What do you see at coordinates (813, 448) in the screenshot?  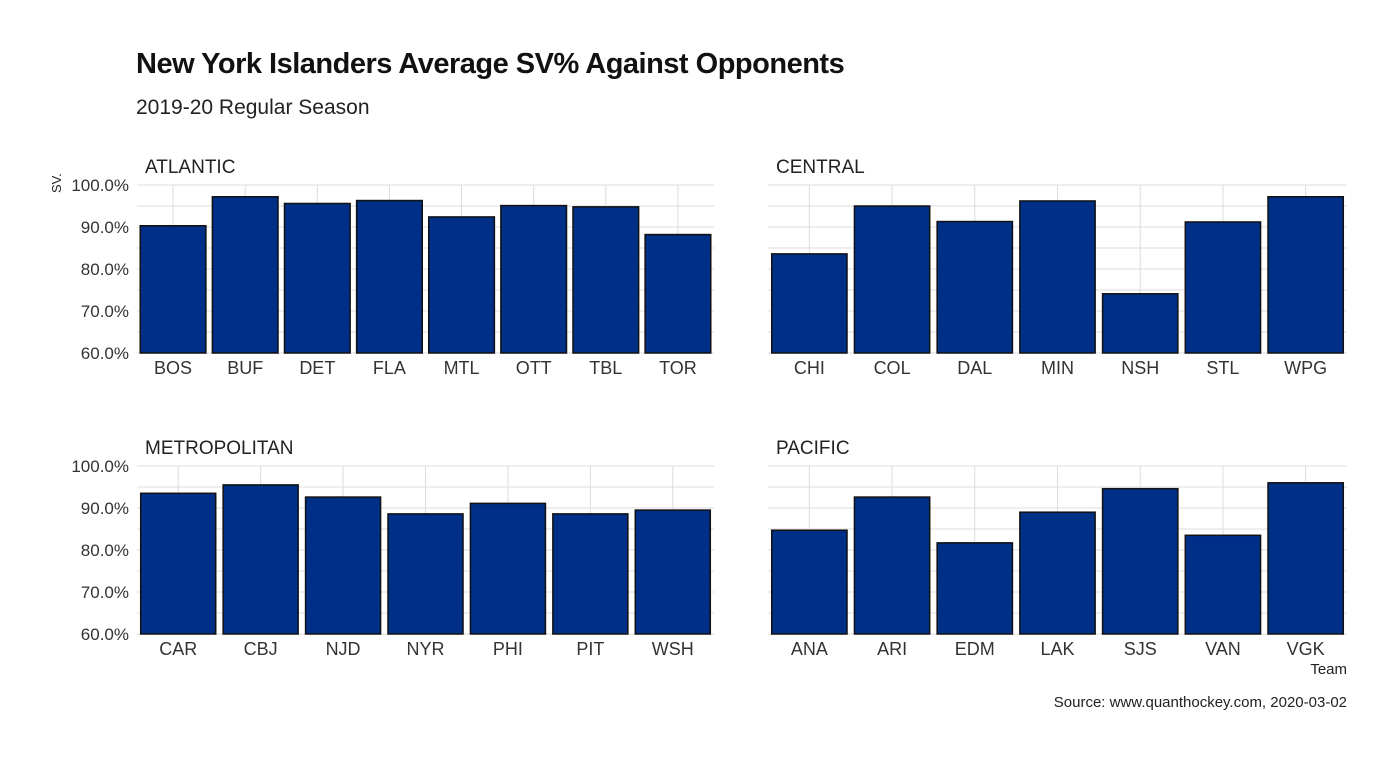 I see `panel-title: PACIFIC` at bounding box center [813, 448].